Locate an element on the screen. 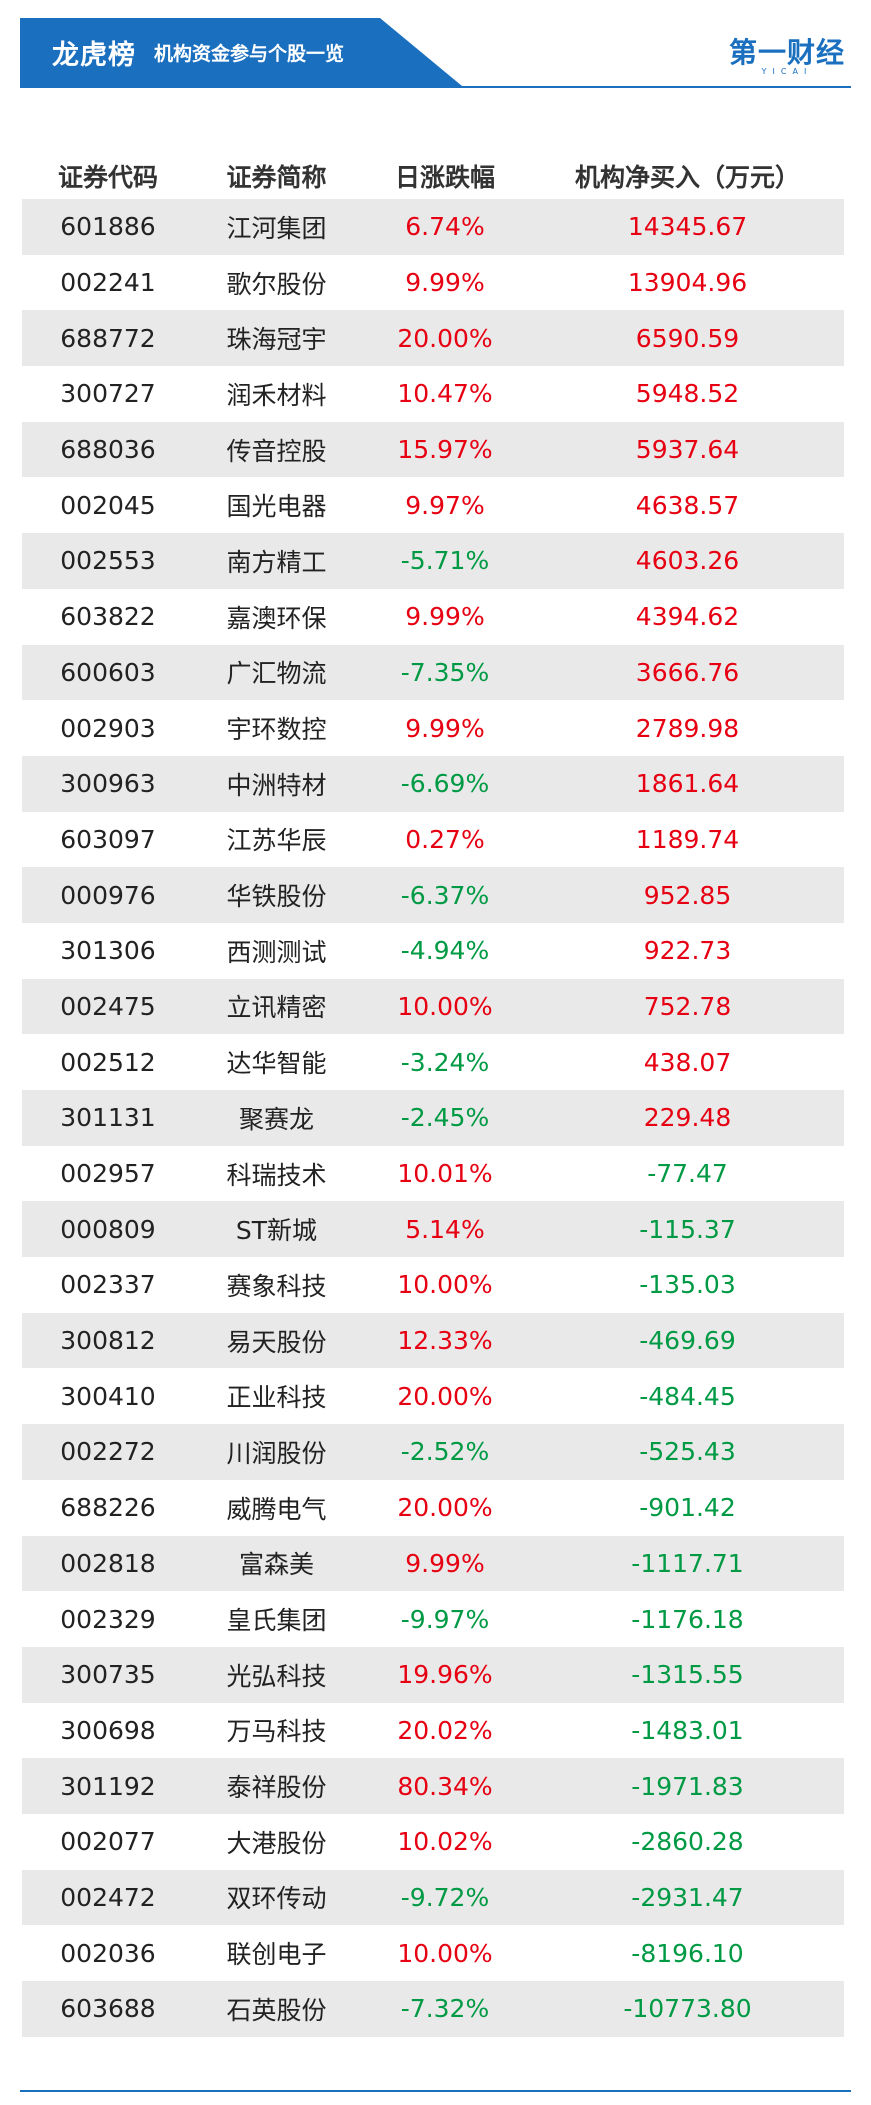 The height and width of the screenshot is (2105, 871). table-row: 002818 富森美 9.99% -1117.71 is located at coordinates (433, 1563).